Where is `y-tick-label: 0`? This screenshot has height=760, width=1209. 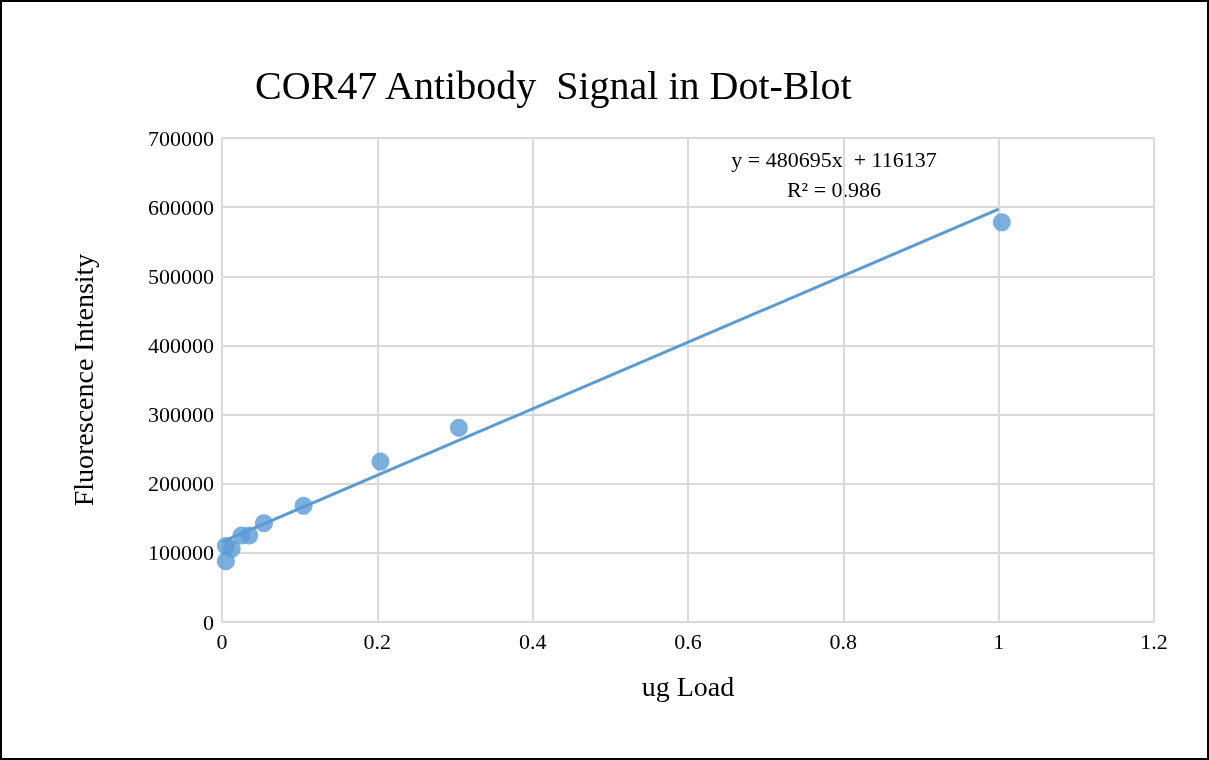 y-tick-label: 0 is located at coordinates (208, 622).